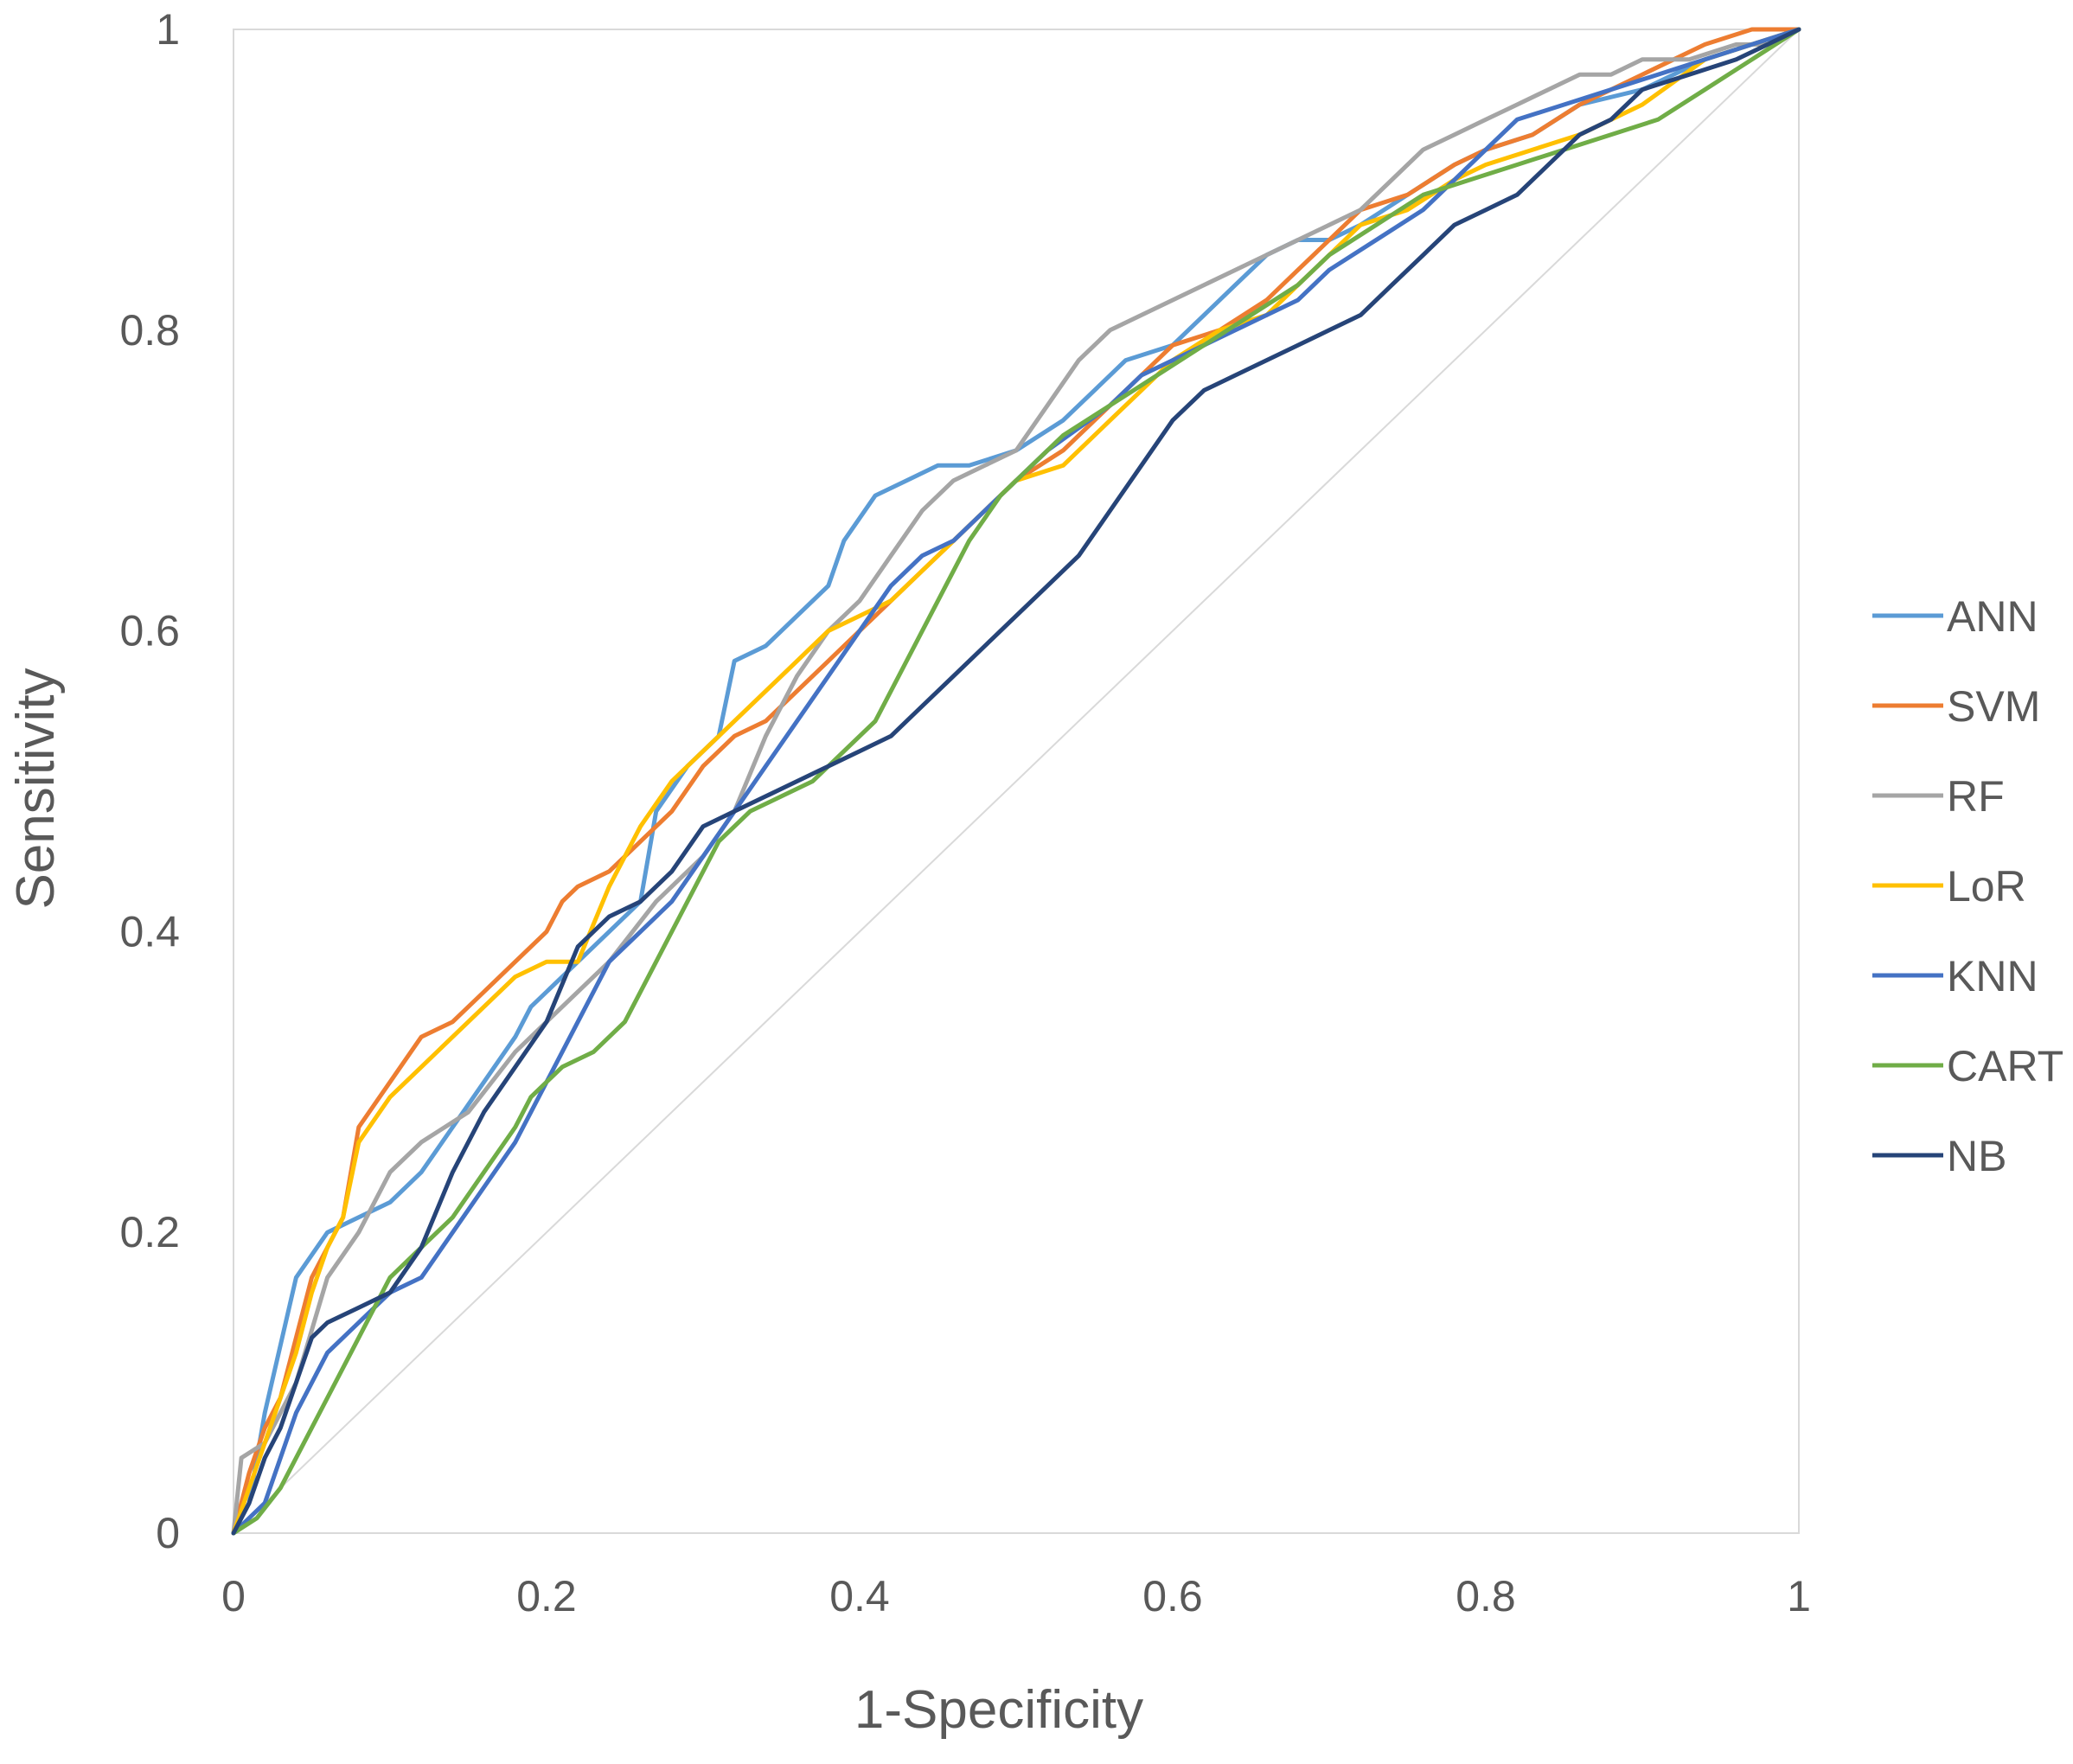 The height and width of the screenshot is (1764, 2073). I want to click on legend-label: ANN, so click(1992, 616).